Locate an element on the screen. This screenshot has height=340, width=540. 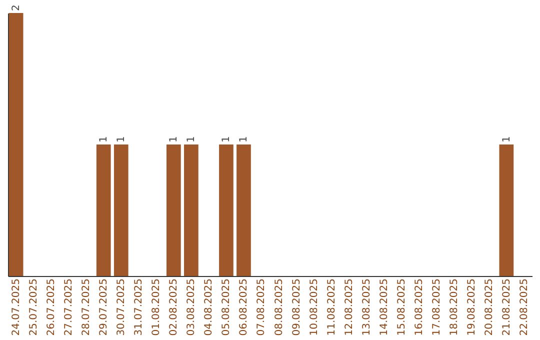
x-tick-label: 28.07.2025 is located at coordinates (86, 307).